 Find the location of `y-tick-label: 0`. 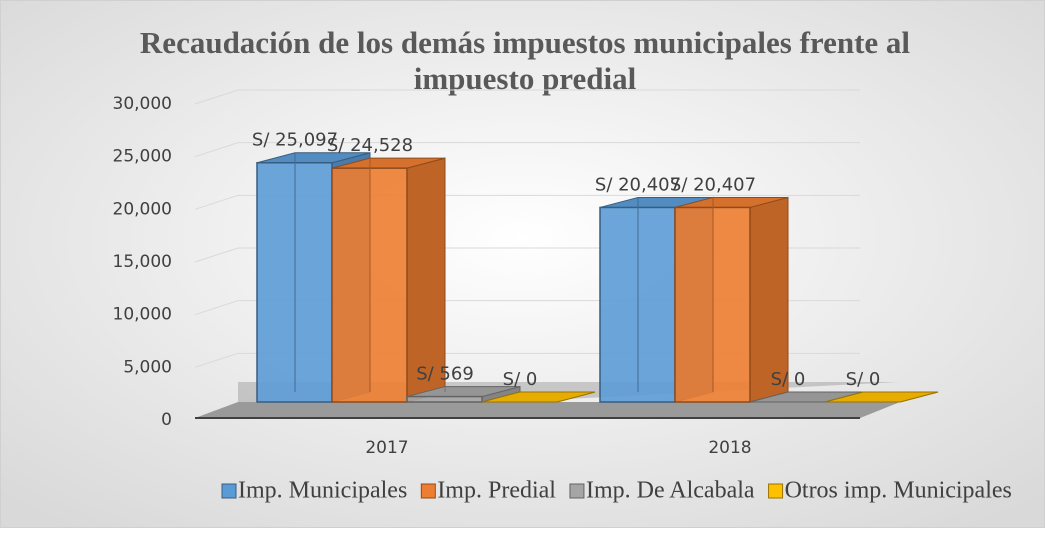

y-tick-label: 0 is located at coordinates (166, 420).